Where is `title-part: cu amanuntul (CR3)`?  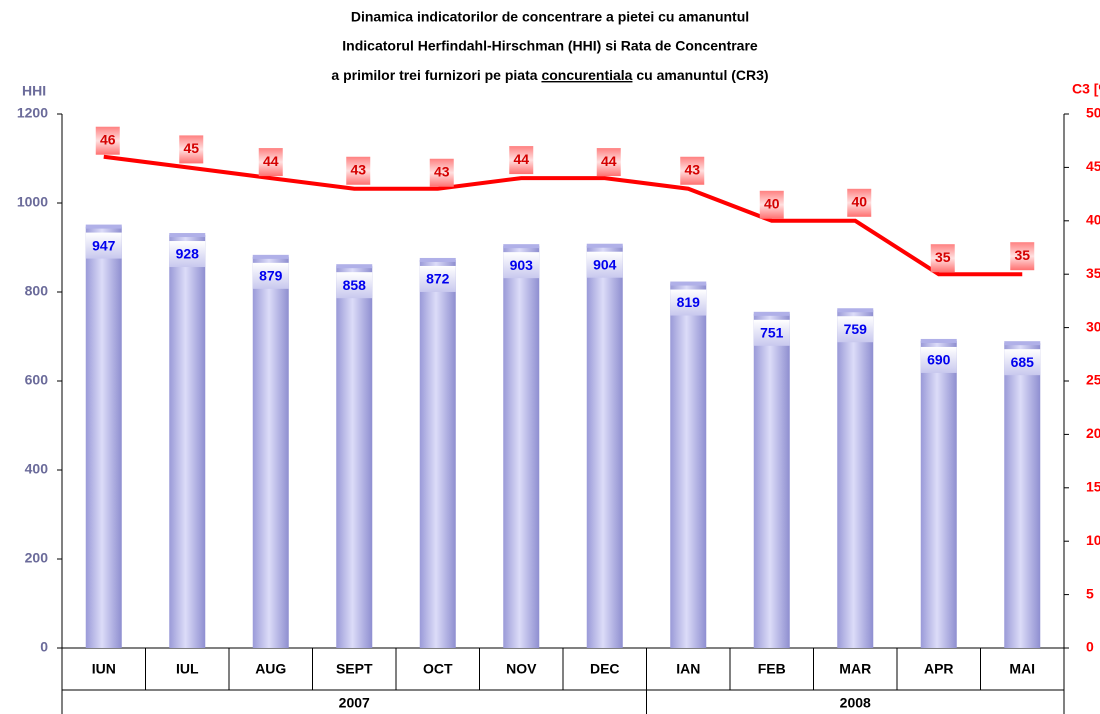 title-part: cu amanuntul (CR3) is located at coordinates (700, 75).